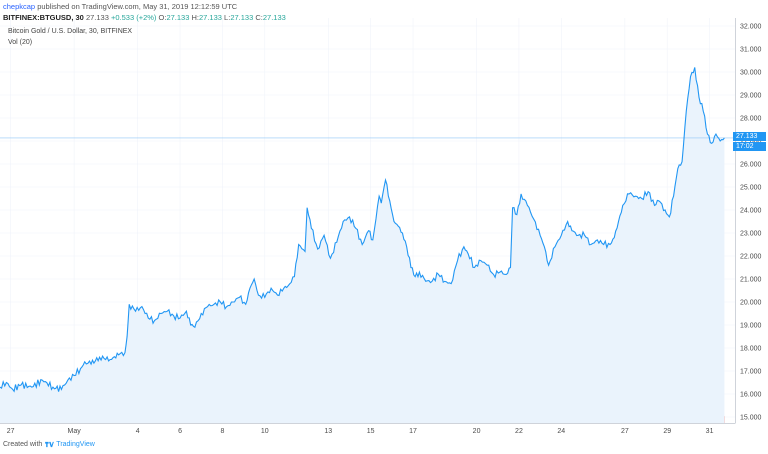  I want to click on change-value: +0.533 (+2%), so click(133, 17).